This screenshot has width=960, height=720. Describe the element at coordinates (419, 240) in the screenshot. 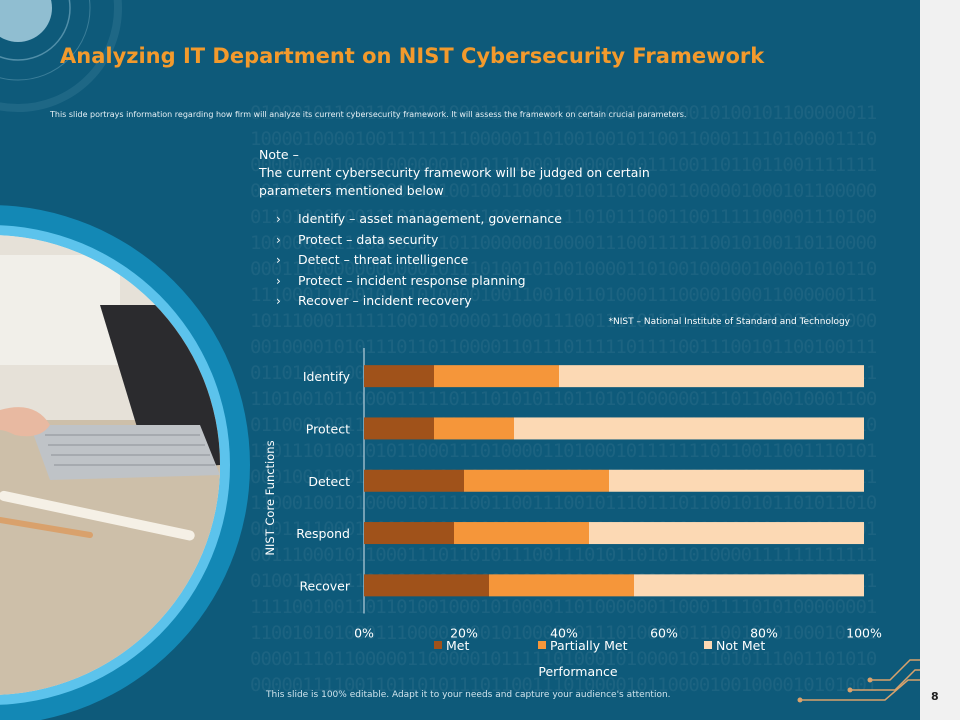

I see `list-item: › Protect – data security` at that location.